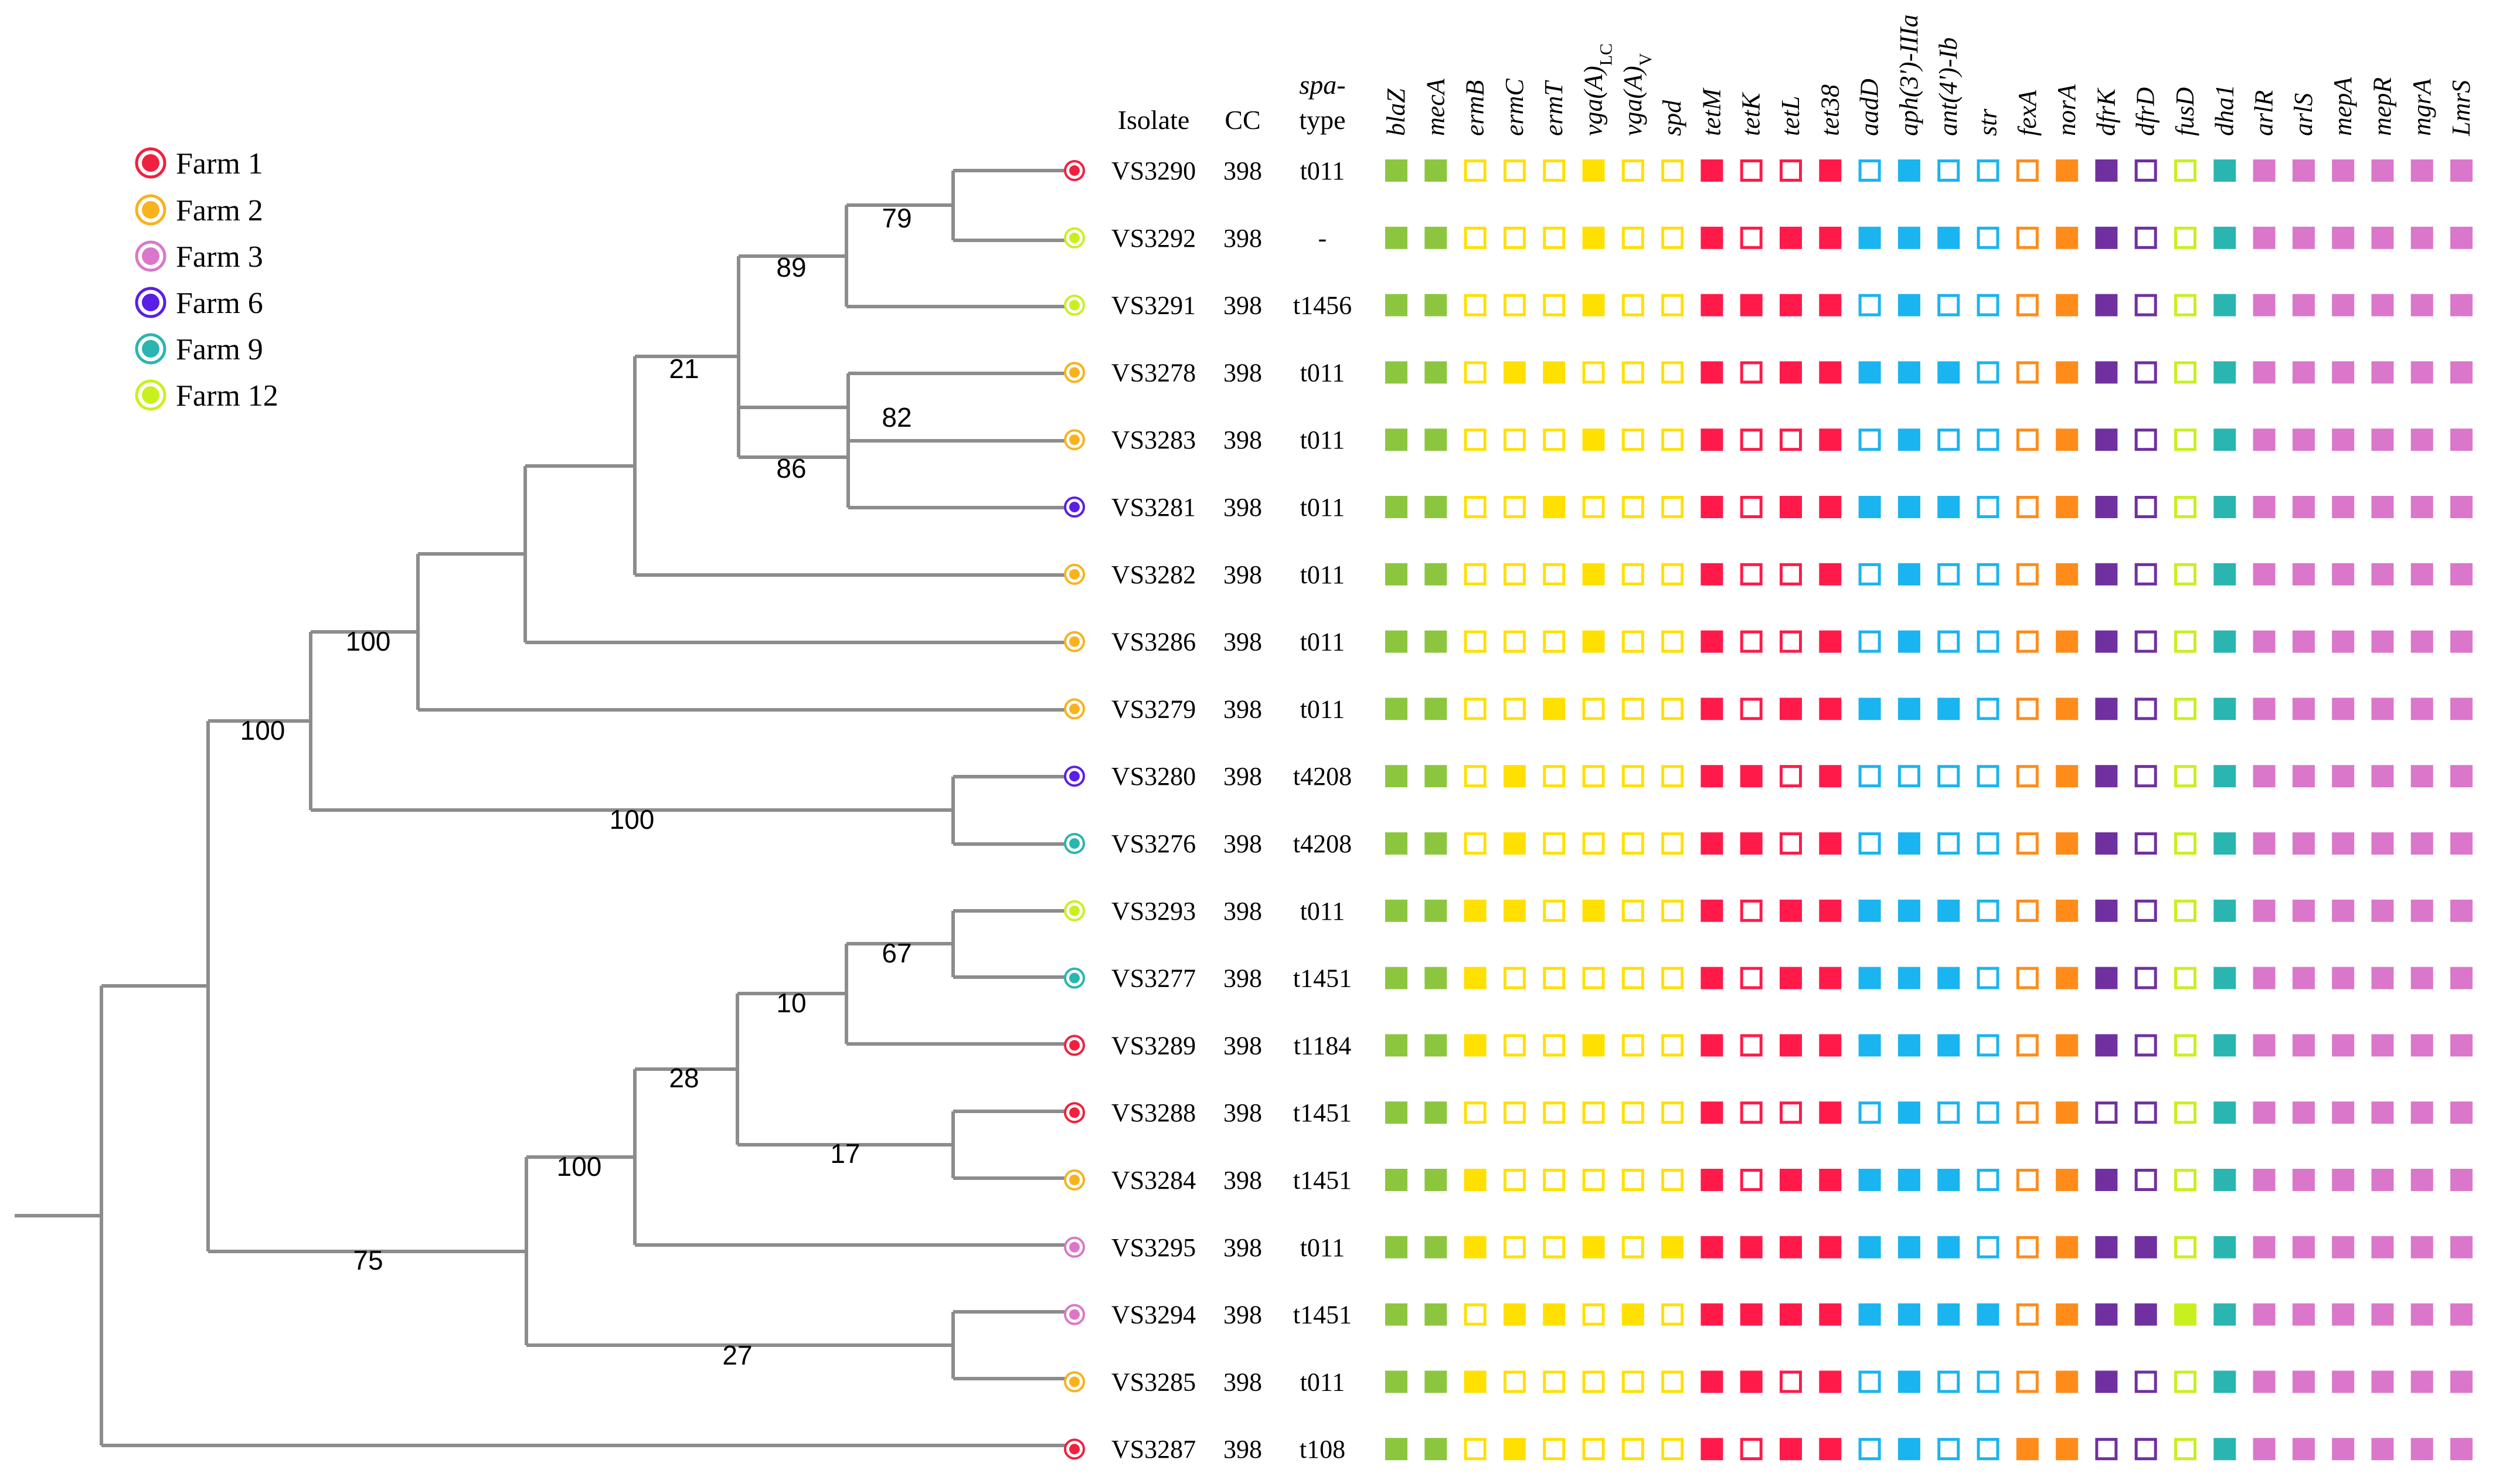 The height and width of the screenshot is (1473, 2520). I want to click on spa-header-bottom: type, so click(1322, 120).